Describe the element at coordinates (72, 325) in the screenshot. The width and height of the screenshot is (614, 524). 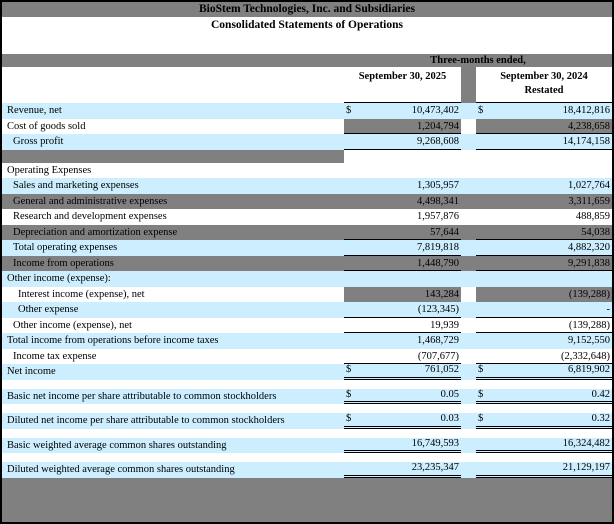
I see `row-label: Other income (expense), net` at that location.